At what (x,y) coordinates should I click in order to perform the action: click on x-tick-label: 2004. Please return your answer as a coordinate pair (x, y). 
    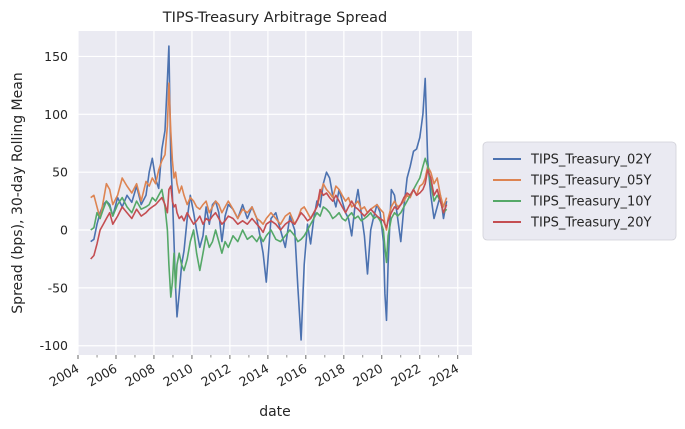
    Looking at the image, I should click on (63, 375).